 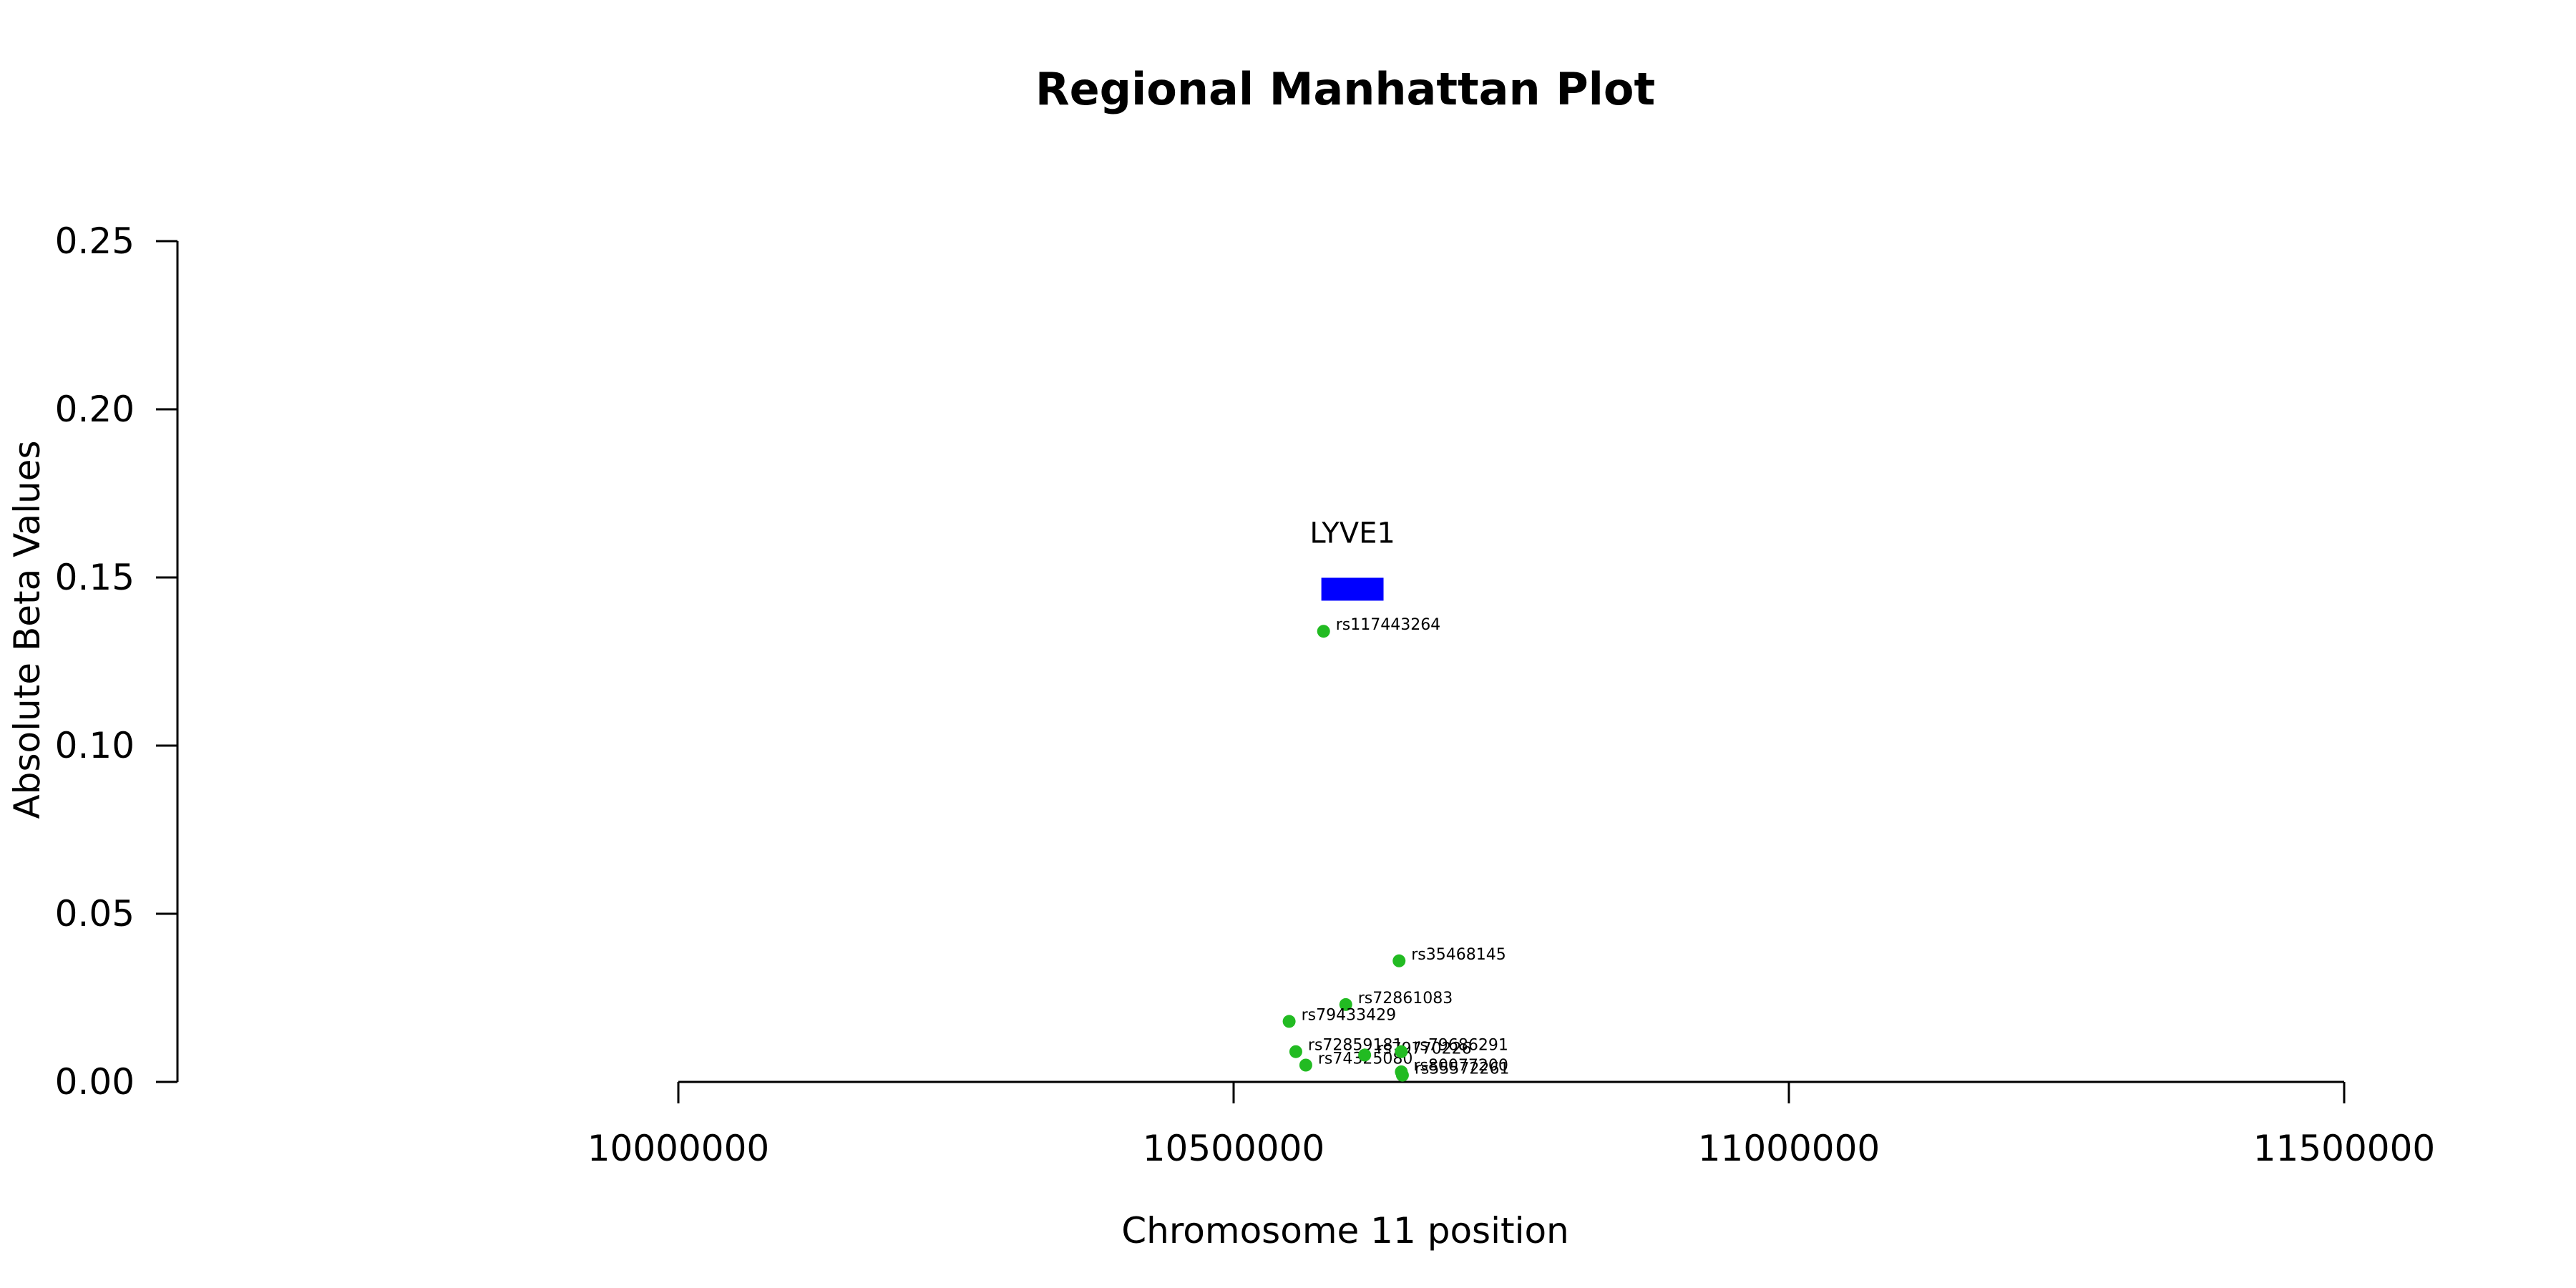 I want to click on y-tick-label: 0.20, so click(x=95, y=409).